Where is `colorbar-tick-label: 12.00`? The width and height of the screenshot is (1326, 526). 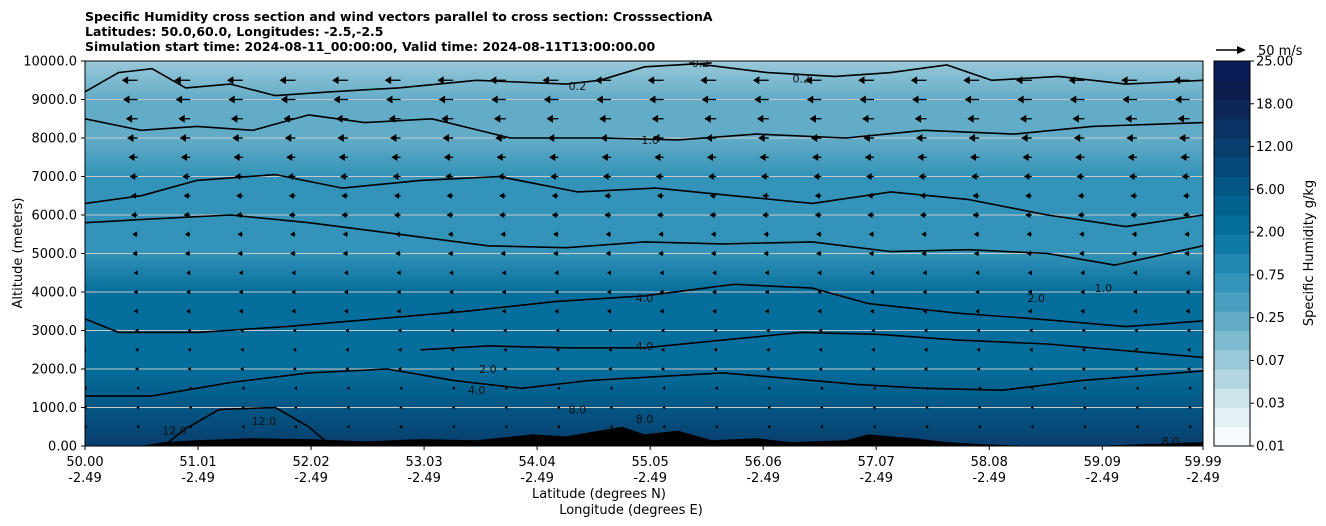 colorbar-tick-label: 12.00 is located at coordinates (1274, 147).